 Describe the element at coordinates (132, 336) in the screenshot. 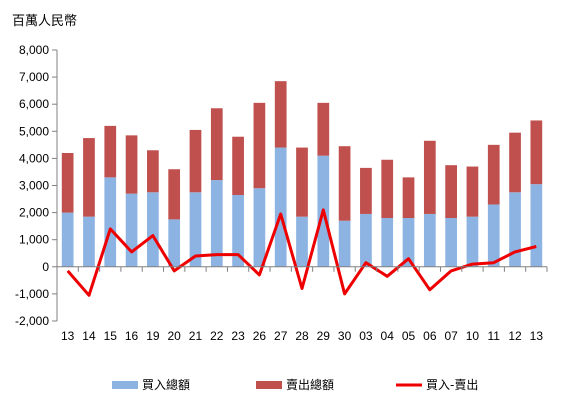

I see `x-tick-label: 16` at that location.